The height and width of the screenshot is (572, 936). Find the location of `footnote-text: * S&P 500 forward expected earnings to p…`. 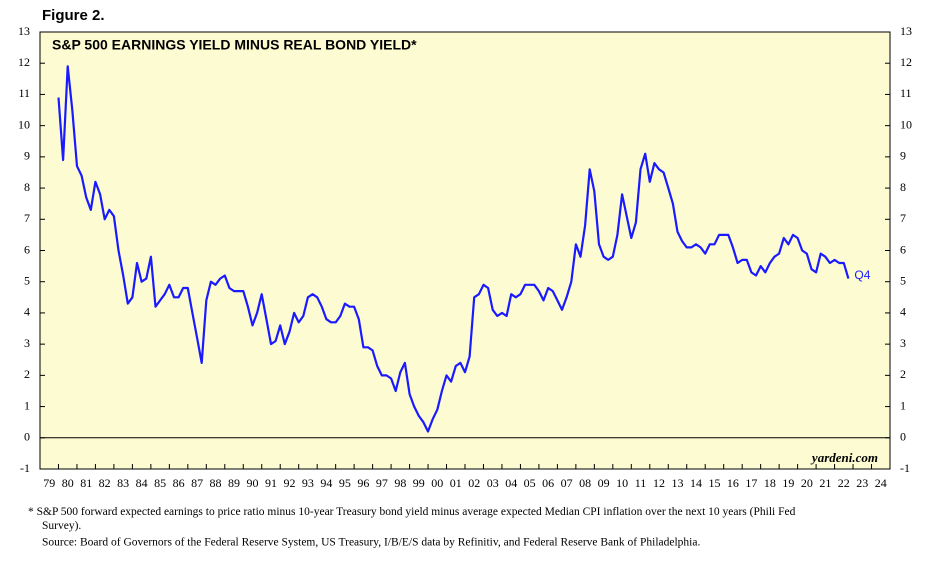

footnote-text: * S&P 500 forward expected earnings to p… is located at coordinates (412, 512).